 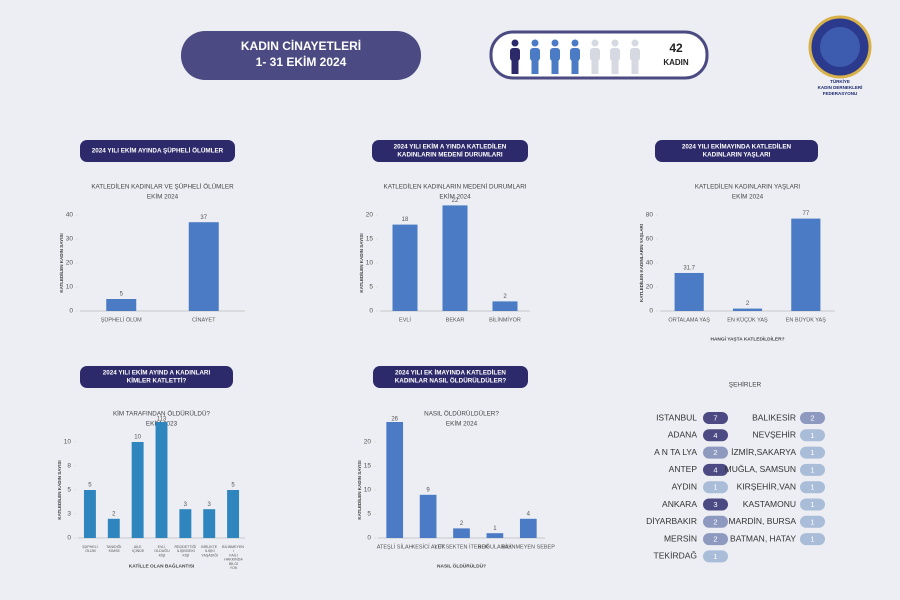 I want to click on logo-text: TÜRKİYE, so click(x=840, y=81).